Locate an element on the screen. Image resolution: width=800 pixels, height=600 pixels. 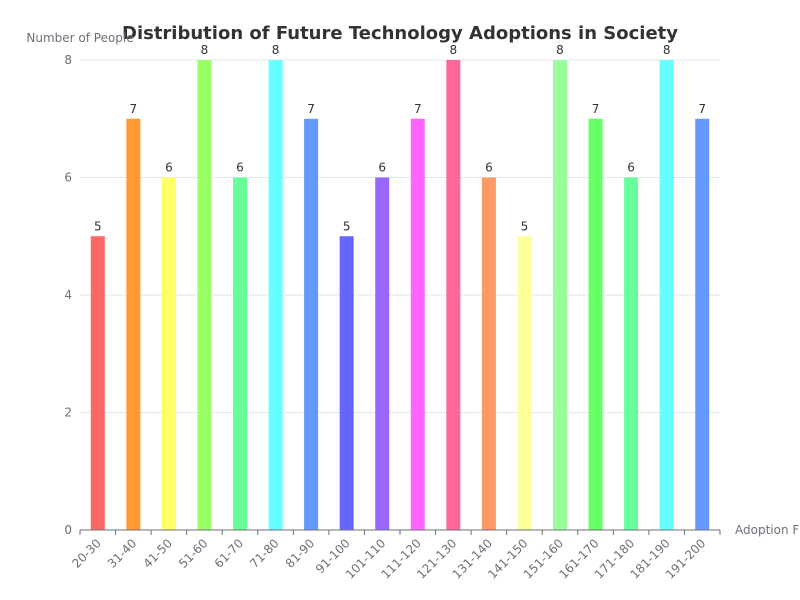
x-tick-label: 41-50 is located at coordinates (157, 553).